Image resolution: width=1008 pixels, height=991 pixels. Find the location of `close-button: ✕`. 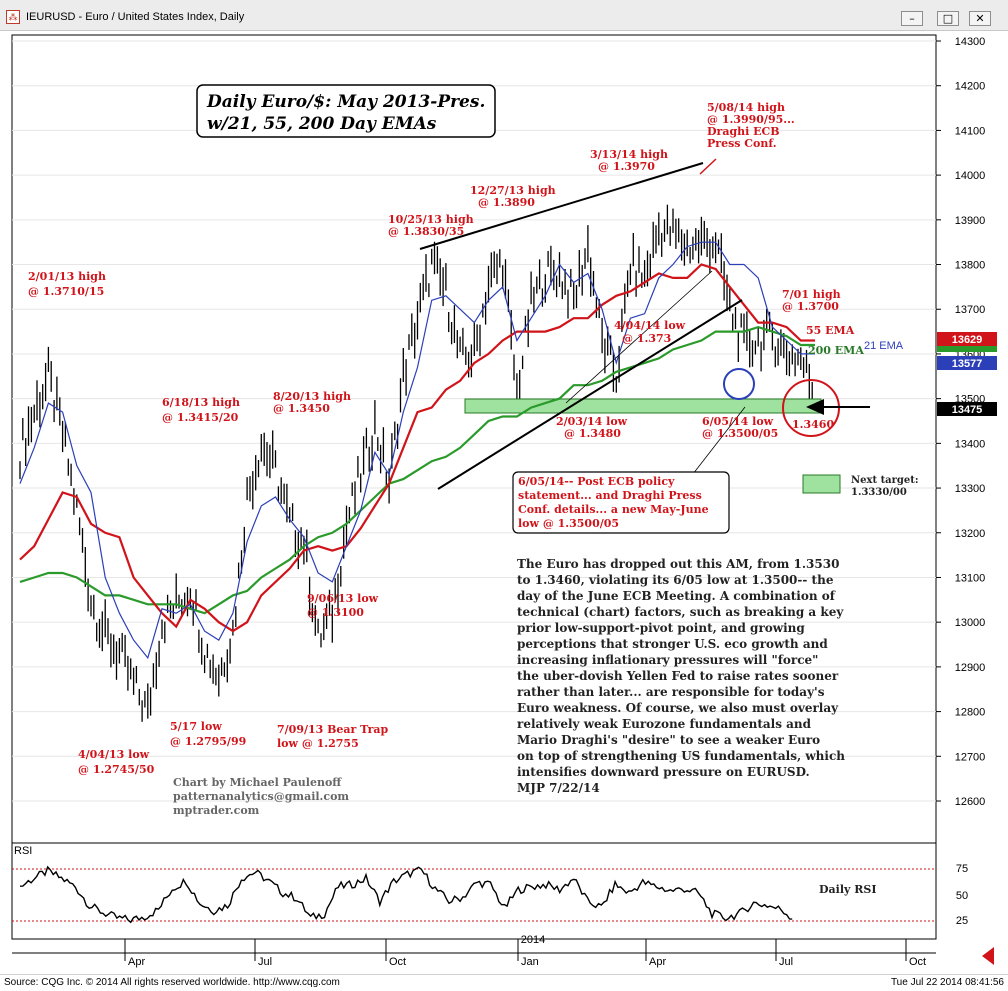

close-button: ✕ is located at coordinates (980, 18).